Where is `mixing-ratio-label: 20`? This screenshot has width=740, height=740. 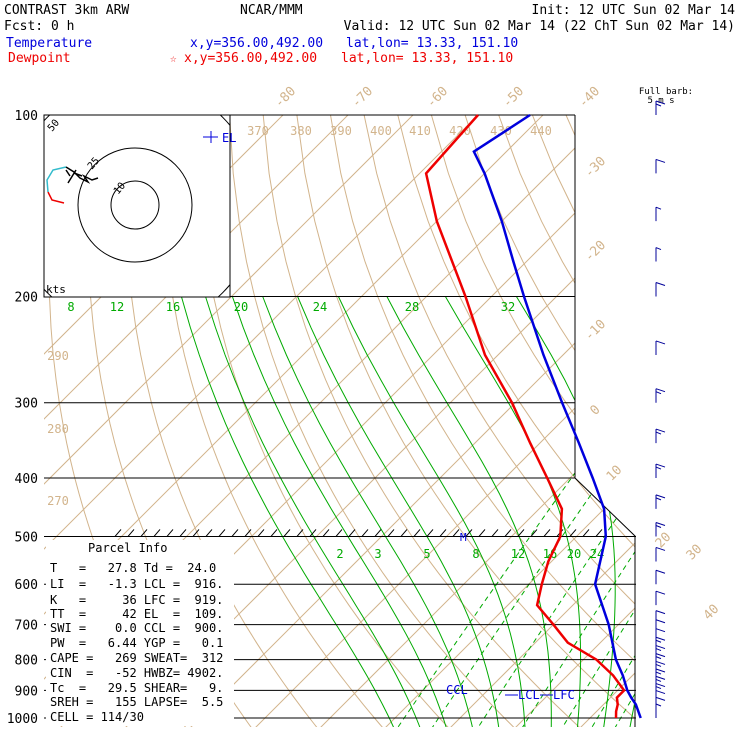
mixing-ratio-label: 20 is located at coordinates (574, 554).